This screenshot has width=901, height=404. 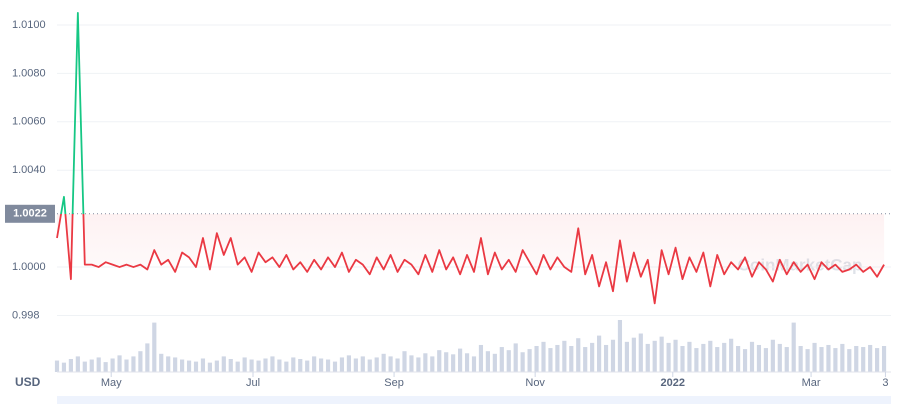 What do you see at coordinates (29, 122) in the screenshot?
I see `y-tick-label: 1.0060` at bounding box center [29, 122].